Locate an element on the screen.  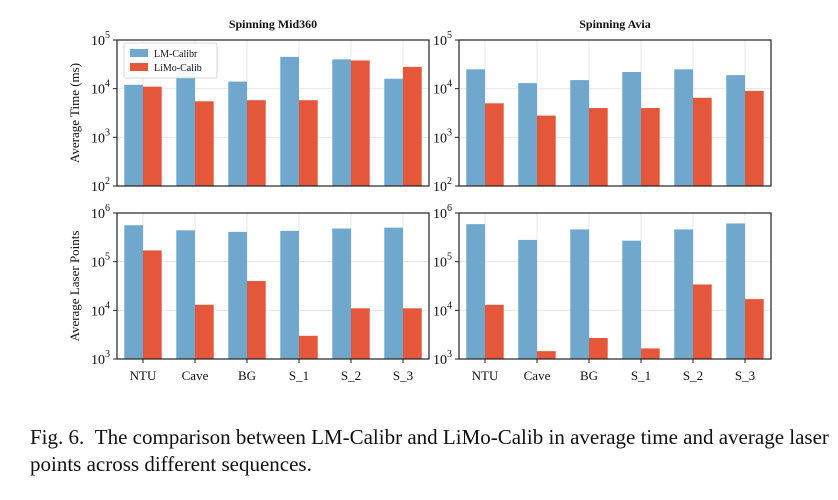
panel-bottom-right: 10³ 10⁴ 10⁵ 10⁶ NTU Cave BG S_1 S_2 S_3 is located at coordinates (602, 293).